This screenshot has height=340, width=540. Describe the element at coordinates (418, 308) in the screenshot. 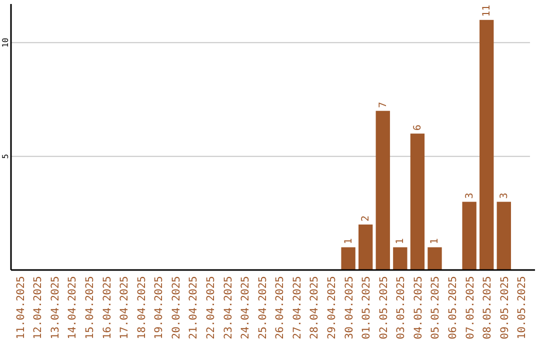

I see `x-tick-label: 04.05.2025` at that location.